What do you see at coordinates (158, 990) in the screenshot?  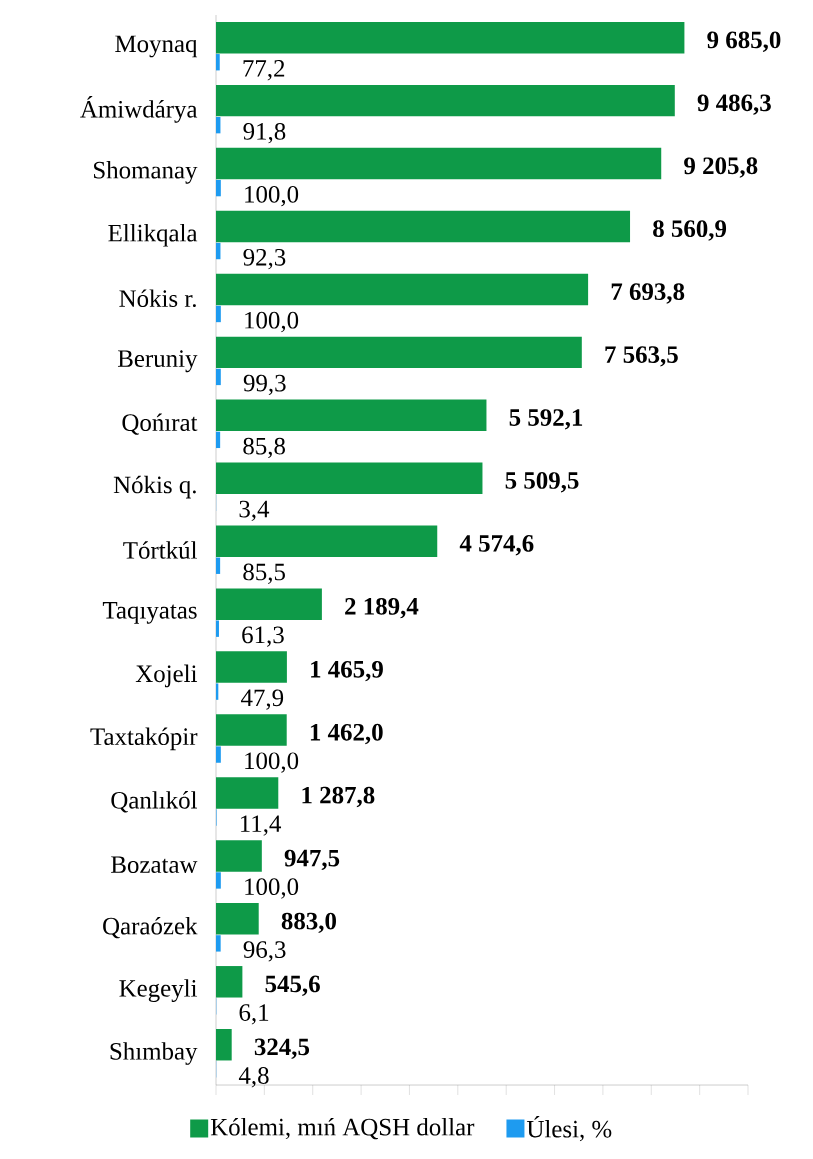 I see `y-tick-label: Kegeyli` at bounding box center [158, 990].